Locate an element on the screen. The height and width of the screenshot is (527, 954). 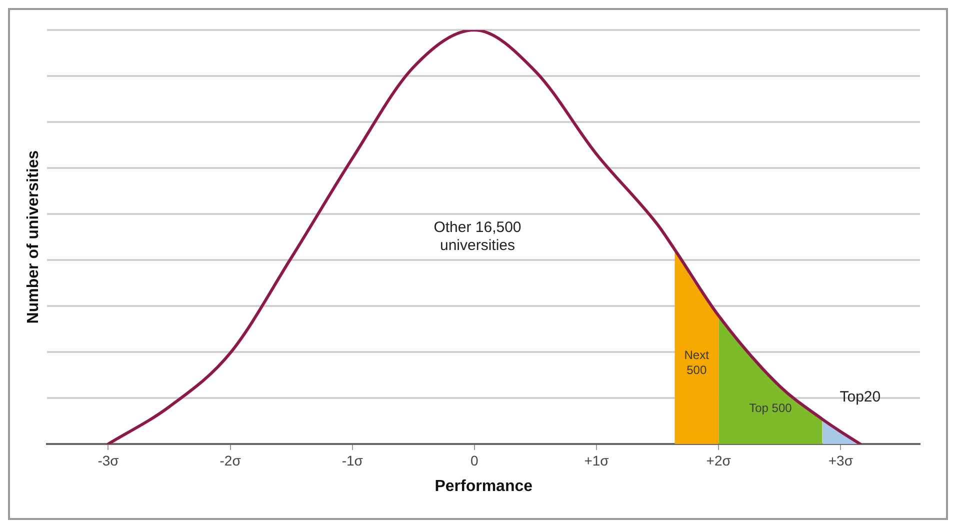
x-tick-label: +2σ is located at coordinates (719, 460).